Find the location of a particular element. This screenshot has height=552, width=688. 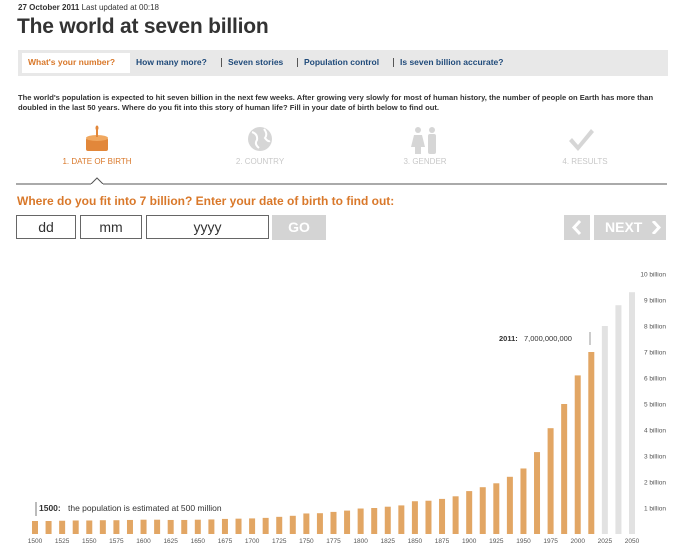

x-tick-label: 1700 is located at coordinates (252, 541).